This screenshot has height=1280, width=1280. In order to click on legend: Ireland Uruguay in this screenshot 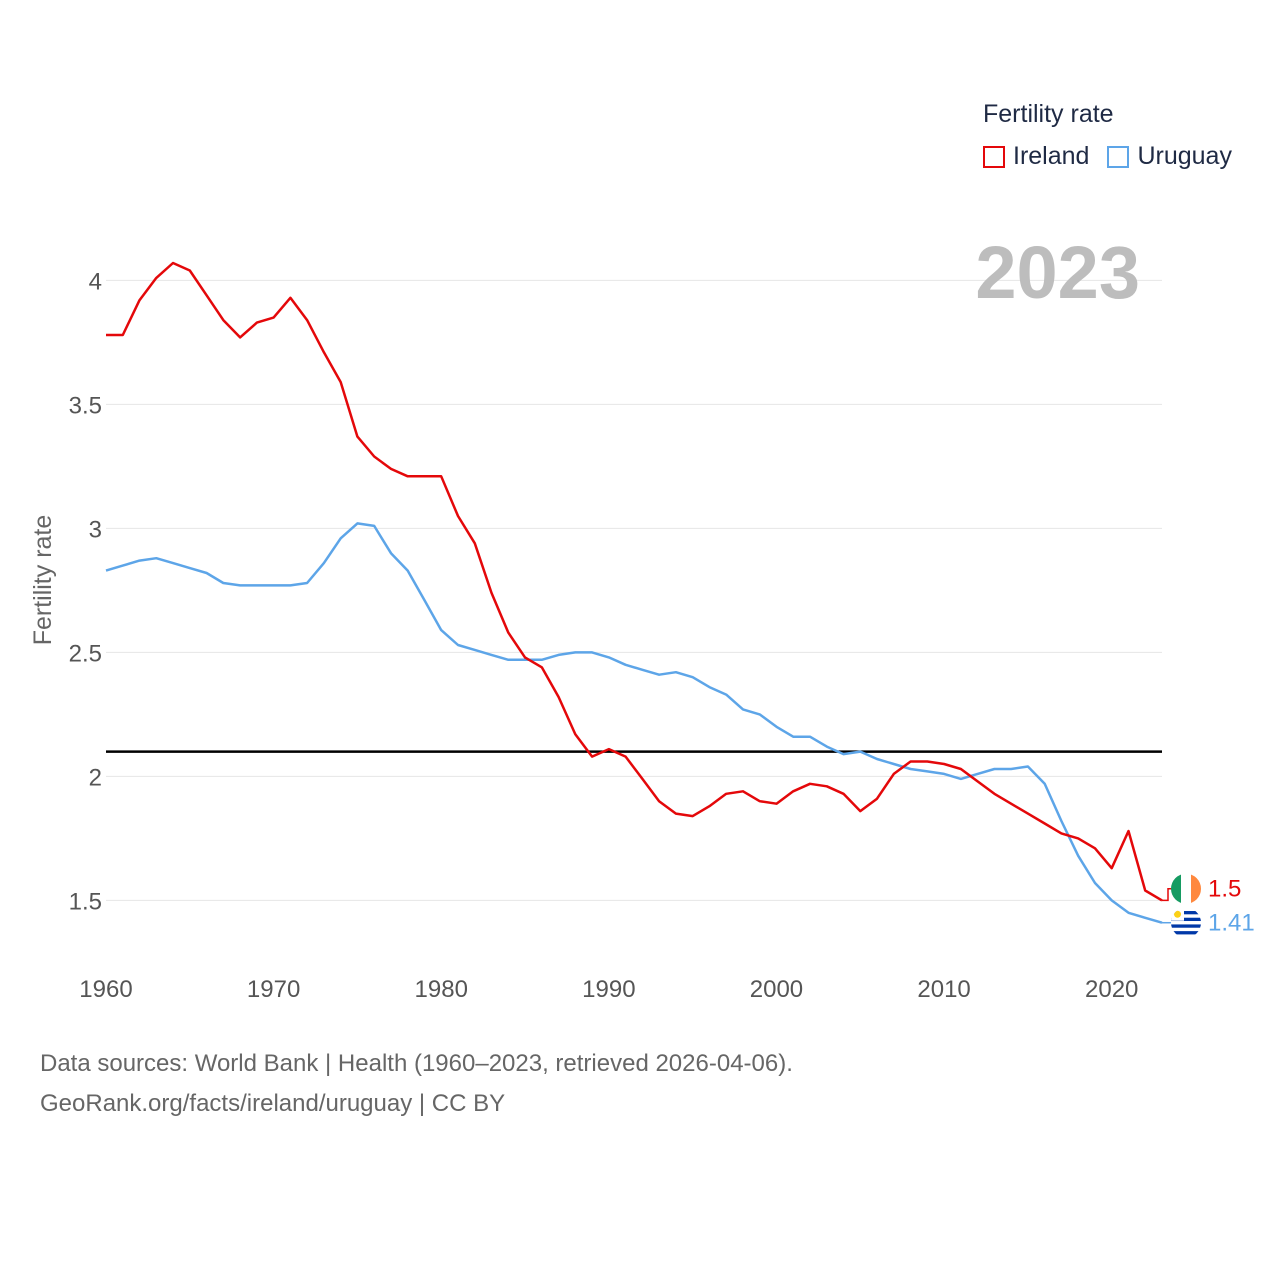, I will do `click(1116, 156)`.